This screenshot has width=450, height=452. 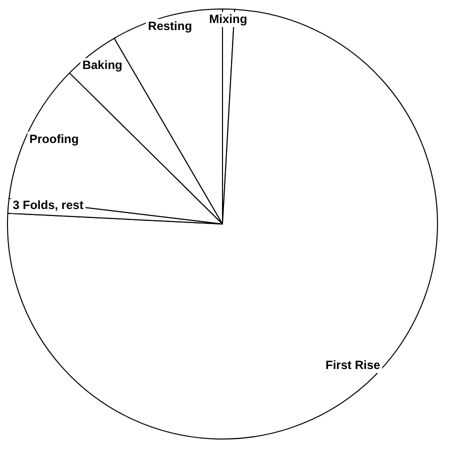 I want to click on slice-label: First Rise, so click(x=353, y=365).